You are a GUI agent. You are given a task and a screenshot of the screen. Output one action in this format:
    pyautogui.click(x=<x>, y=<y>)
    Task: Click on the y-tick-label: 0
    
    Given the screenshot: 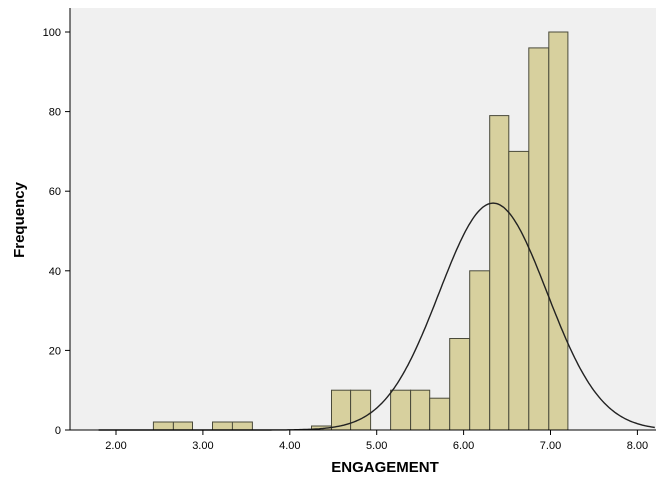 What is the action you would take?
    pyautogui.click(x=58, y=431)
    